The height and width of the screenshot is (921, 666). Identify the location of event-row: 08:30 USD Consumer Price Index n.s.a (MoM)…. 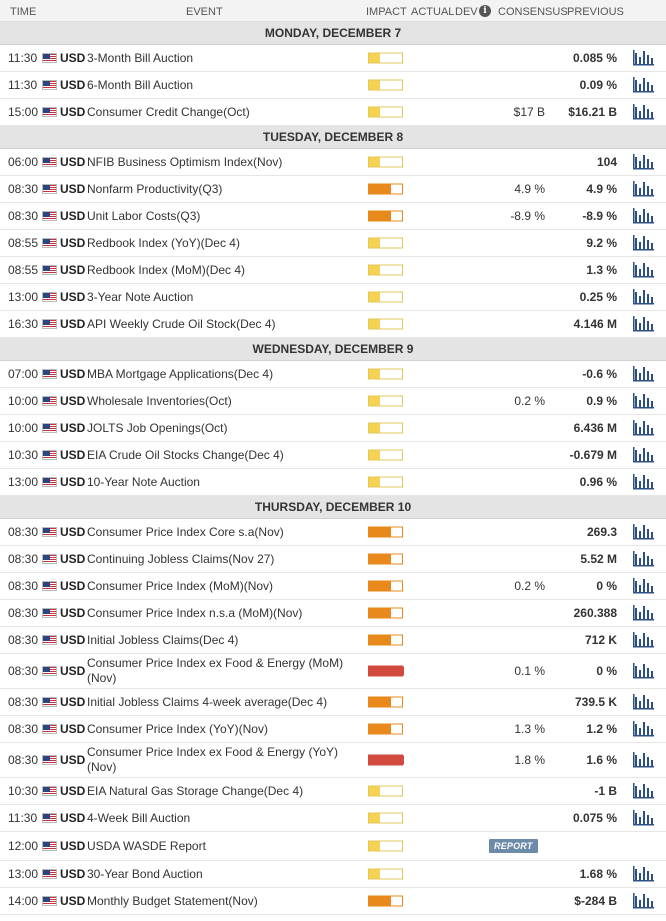
(333, 613).